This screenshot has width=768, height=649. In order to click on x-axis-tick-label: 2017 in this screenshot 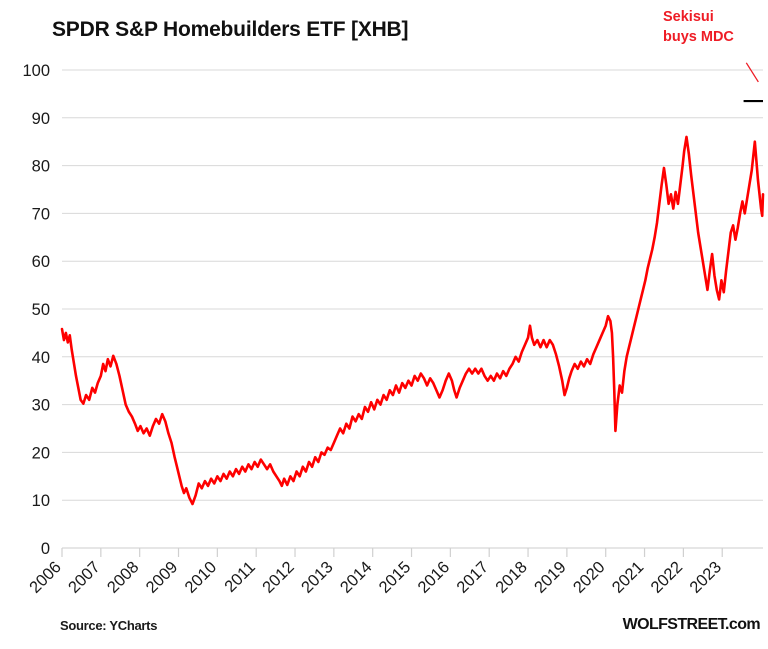, I will do `click(472, 577)`.